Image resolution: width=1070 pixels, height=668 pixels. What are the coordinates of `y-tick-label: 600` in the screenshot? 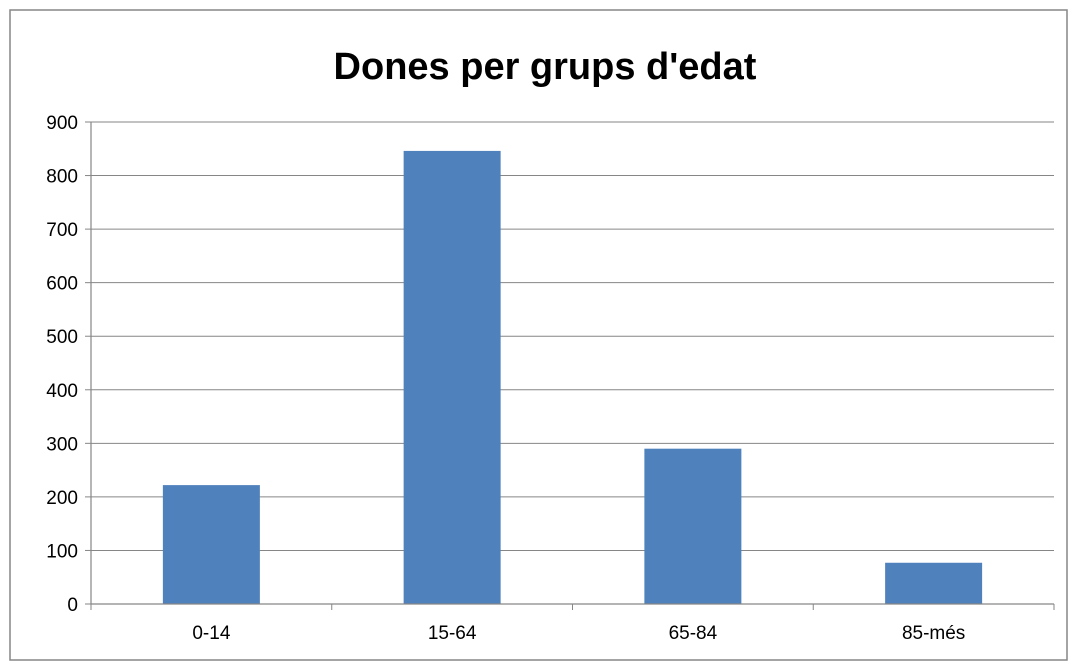 It's located at (62, 284).